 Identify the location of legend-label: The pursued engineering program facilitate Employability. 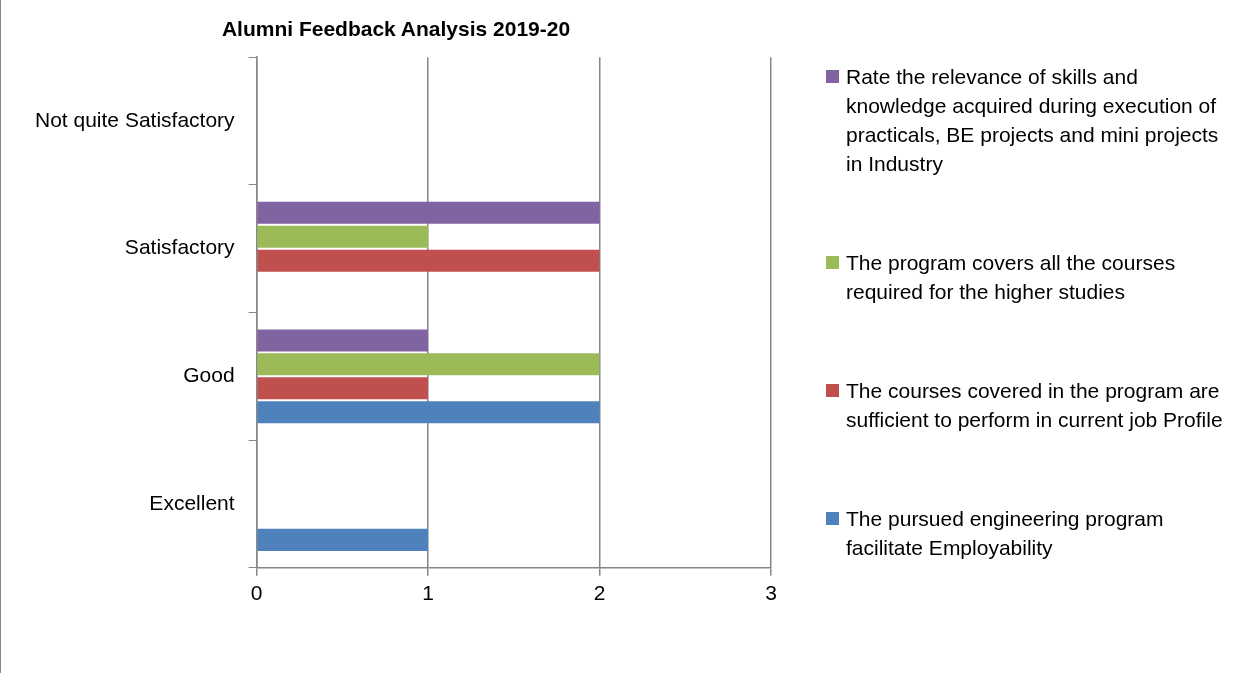
(1005, 533).